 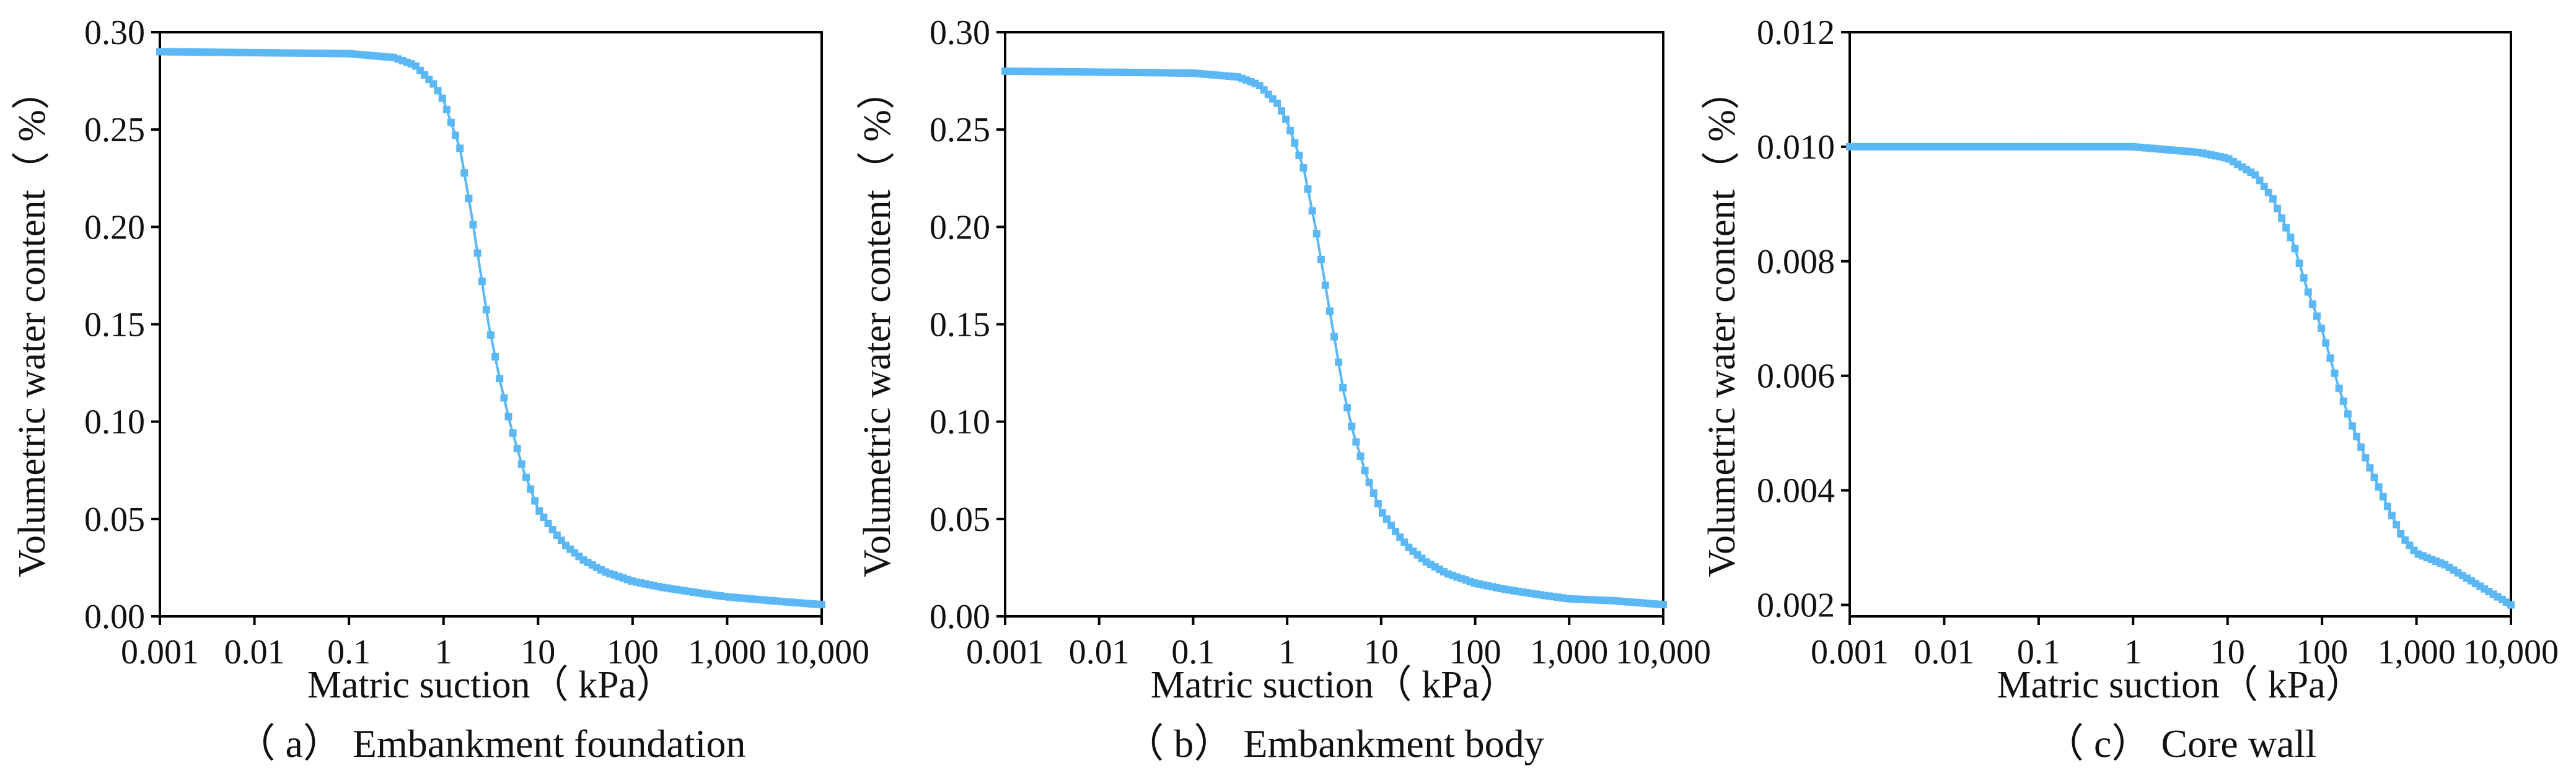 I want to click on panel-caption: （ c） Core wall, so click(x=2180, y=744).